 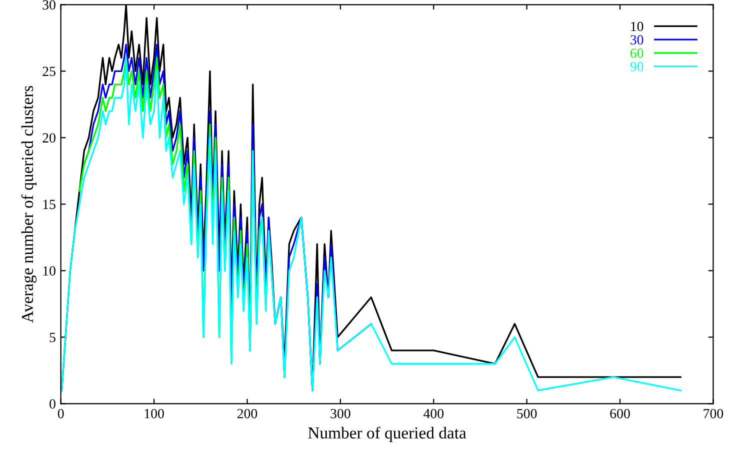 I want to click on x-tick-label: 500, so click(x=527, y=413).